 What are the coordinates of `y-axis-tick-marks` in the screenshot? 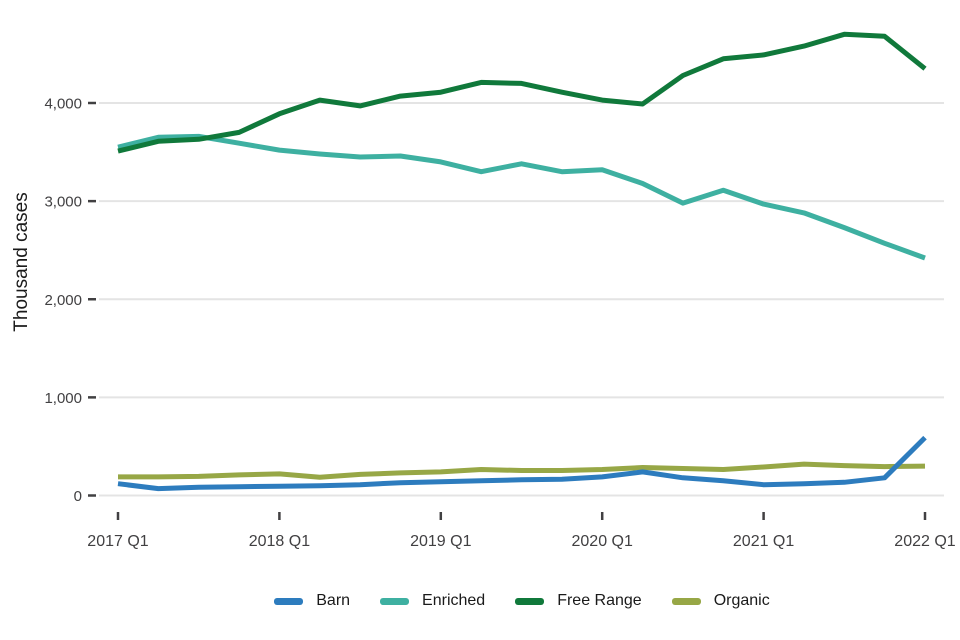 It's located at (92, 299).